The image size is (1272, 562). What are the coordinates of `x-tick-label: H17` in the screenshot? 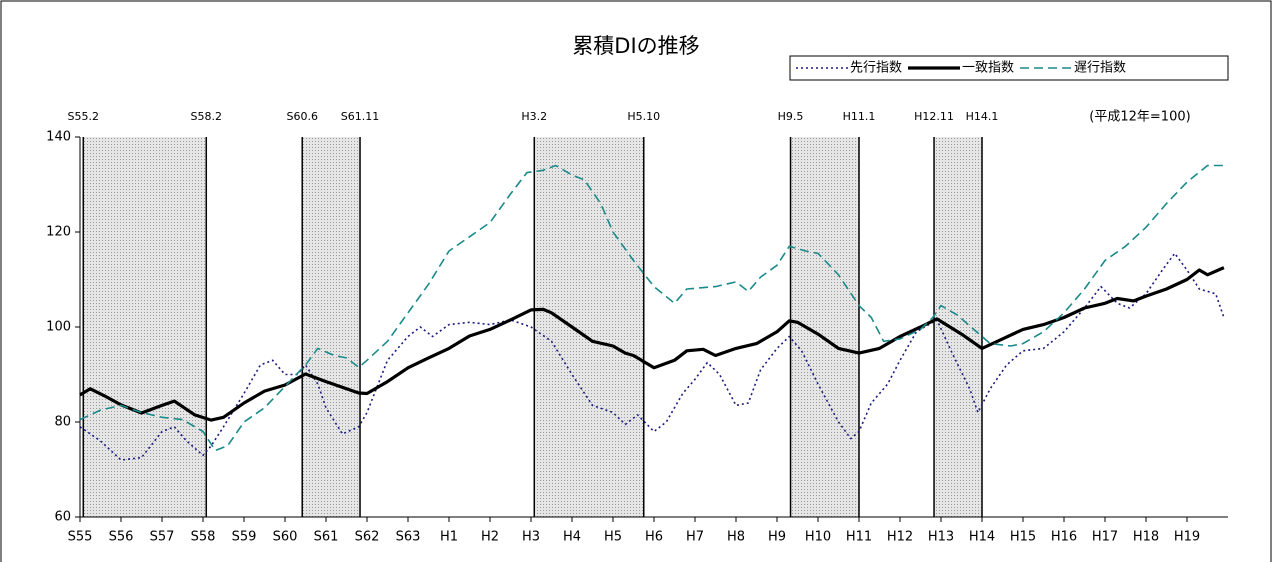 It's located at (1105, 537).